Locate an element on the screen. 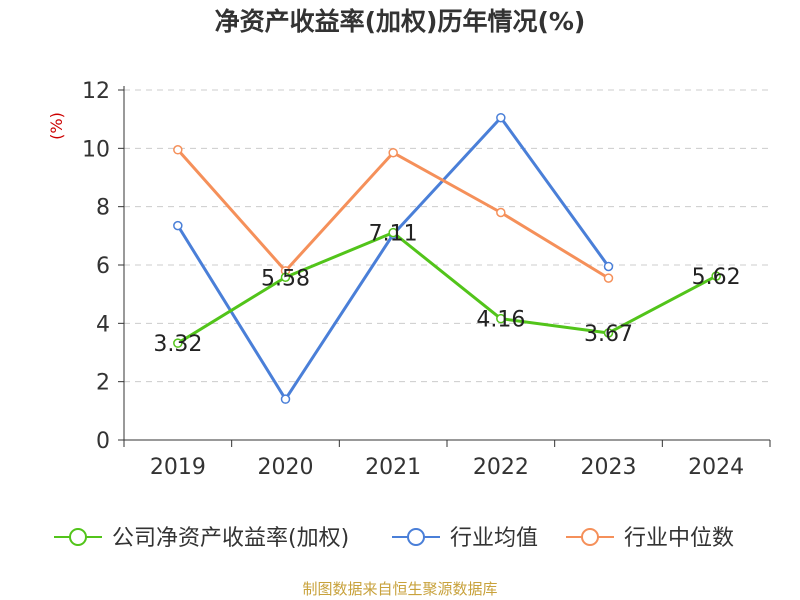  chart-title: 净资产收益率(加权)历年情况(%) is located at coordinates (400, 21).